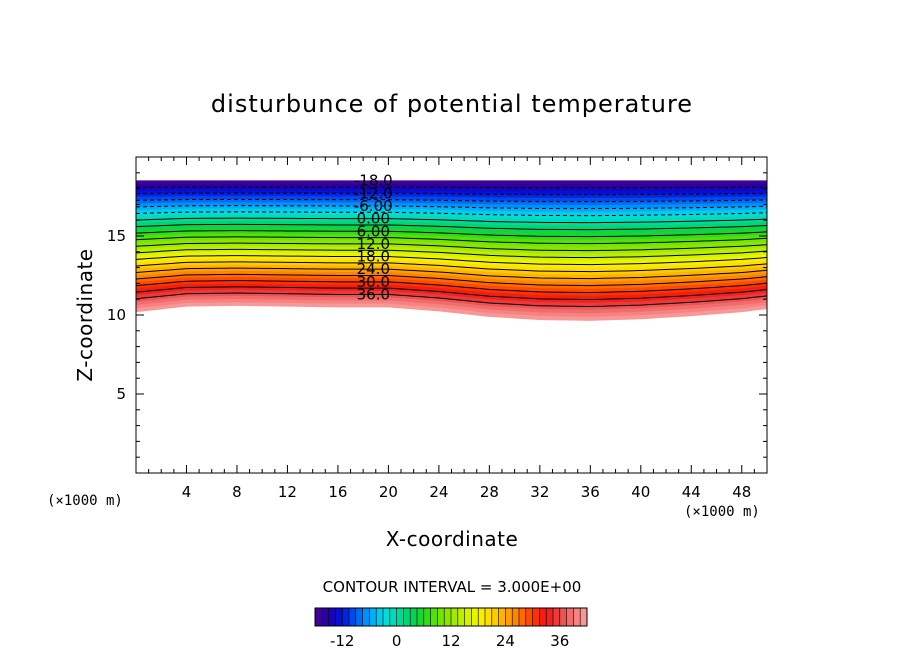 This screenshot has width=904, height=654. I want to click on colorbar, so click(451, 617).